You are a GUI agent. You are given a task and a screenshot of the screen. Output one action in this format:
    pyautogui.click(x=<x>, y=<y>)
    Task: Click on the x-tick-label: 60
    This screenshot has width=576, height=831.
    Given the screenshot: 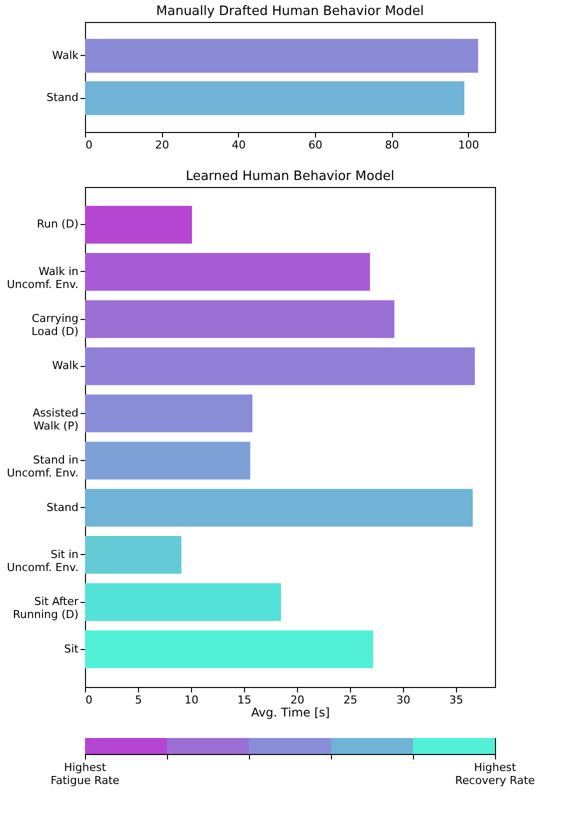 What is the action you would take?
    pyautogui.click(x=315, y=145)
    